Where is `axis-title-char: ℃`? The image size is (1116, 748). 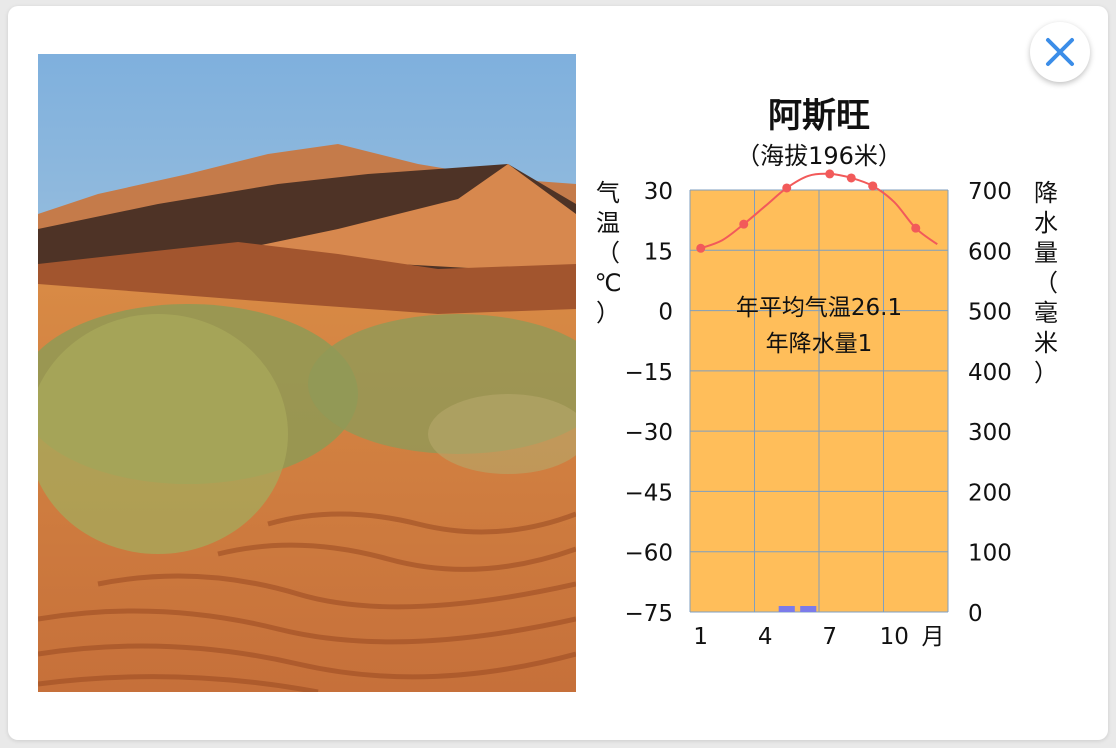 axis-title-char: ℃ is located at coordinates (608, 283).